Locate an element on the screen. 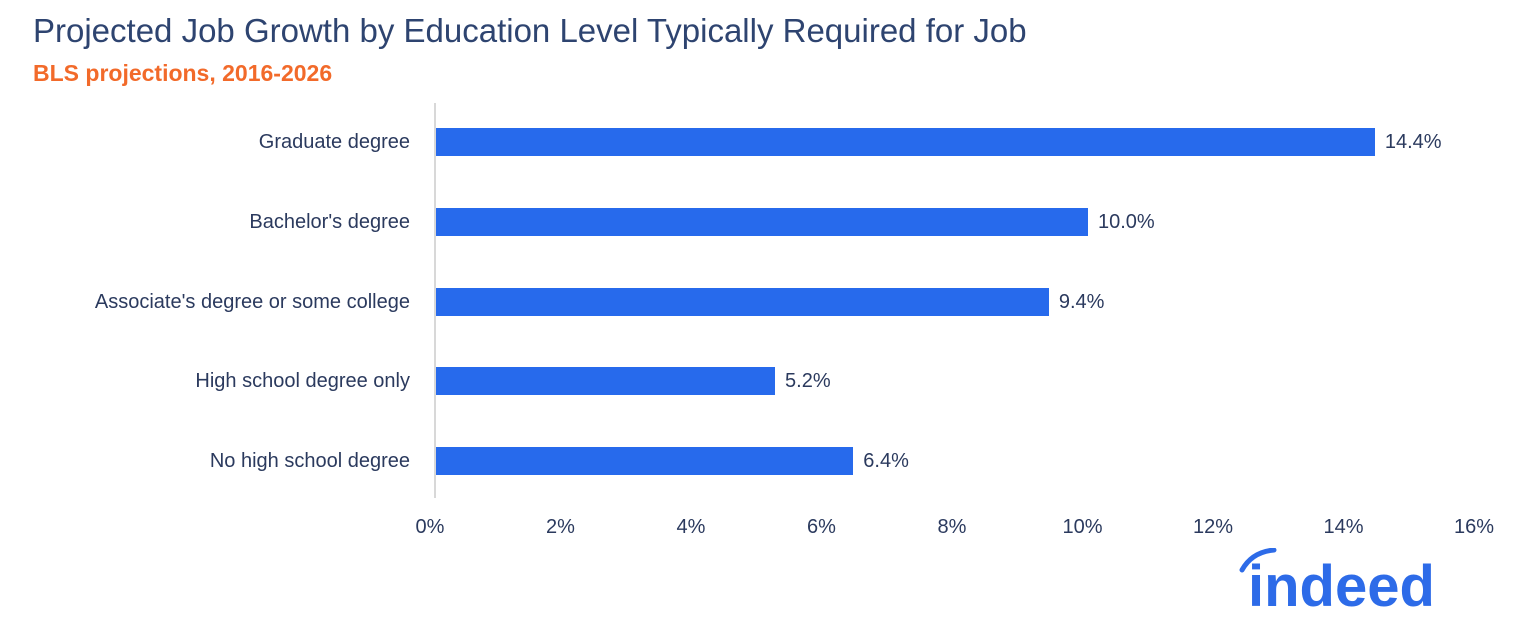  x-tick-label: 6% is located at coordinates (821, 527).